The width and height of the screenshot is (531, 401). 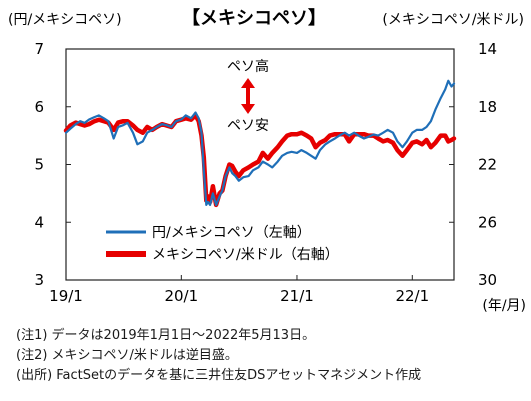 What do you see at coordinates (166, 335) in the screenshot?
I see `footnote-1: (注1) データは2019年1月1日～2022年5月13日。` at bounding box center [166, 335].